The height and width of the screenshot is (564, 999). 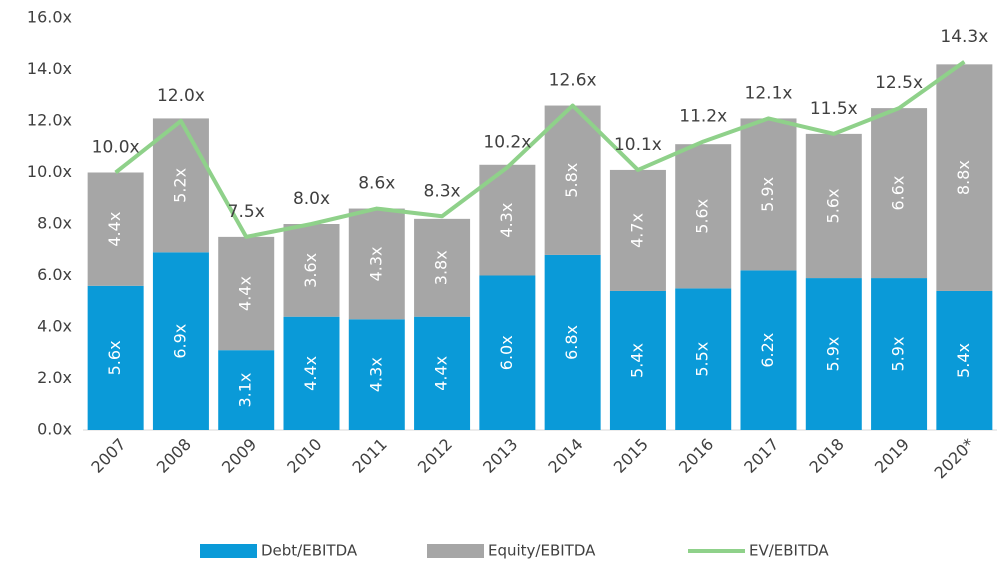 I want to click on segment-label: 5.8x, so click(x=571, y=180).